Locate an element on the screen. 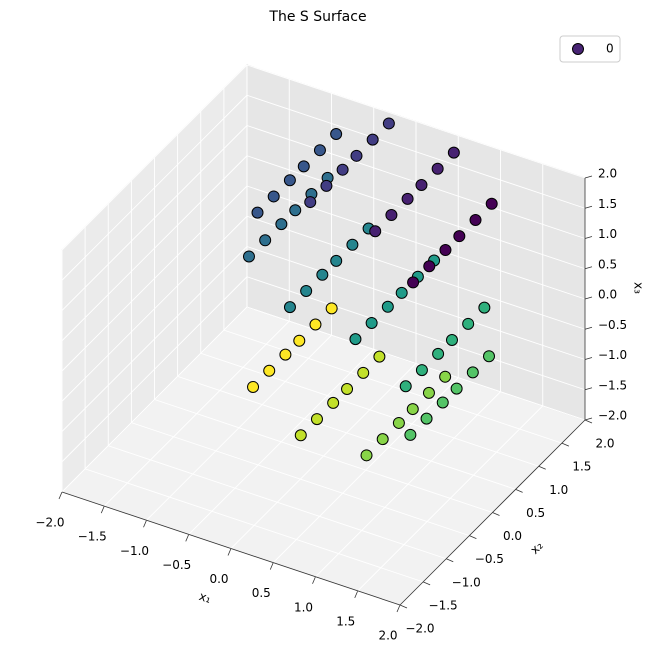 Image resolution: width=645 pixels, height=656 pixels. chart-title: The S Surface is located at coordinates (317, 17).